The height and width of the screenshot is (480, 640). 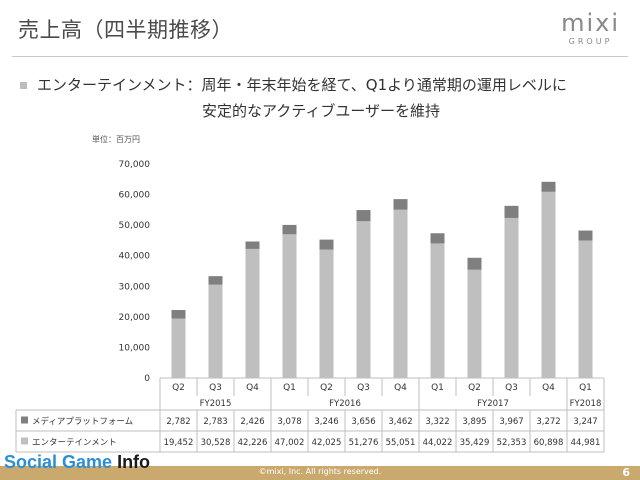 I want to click on mixi-group-logo: mixi GROUP, so click(x=590, y=28).